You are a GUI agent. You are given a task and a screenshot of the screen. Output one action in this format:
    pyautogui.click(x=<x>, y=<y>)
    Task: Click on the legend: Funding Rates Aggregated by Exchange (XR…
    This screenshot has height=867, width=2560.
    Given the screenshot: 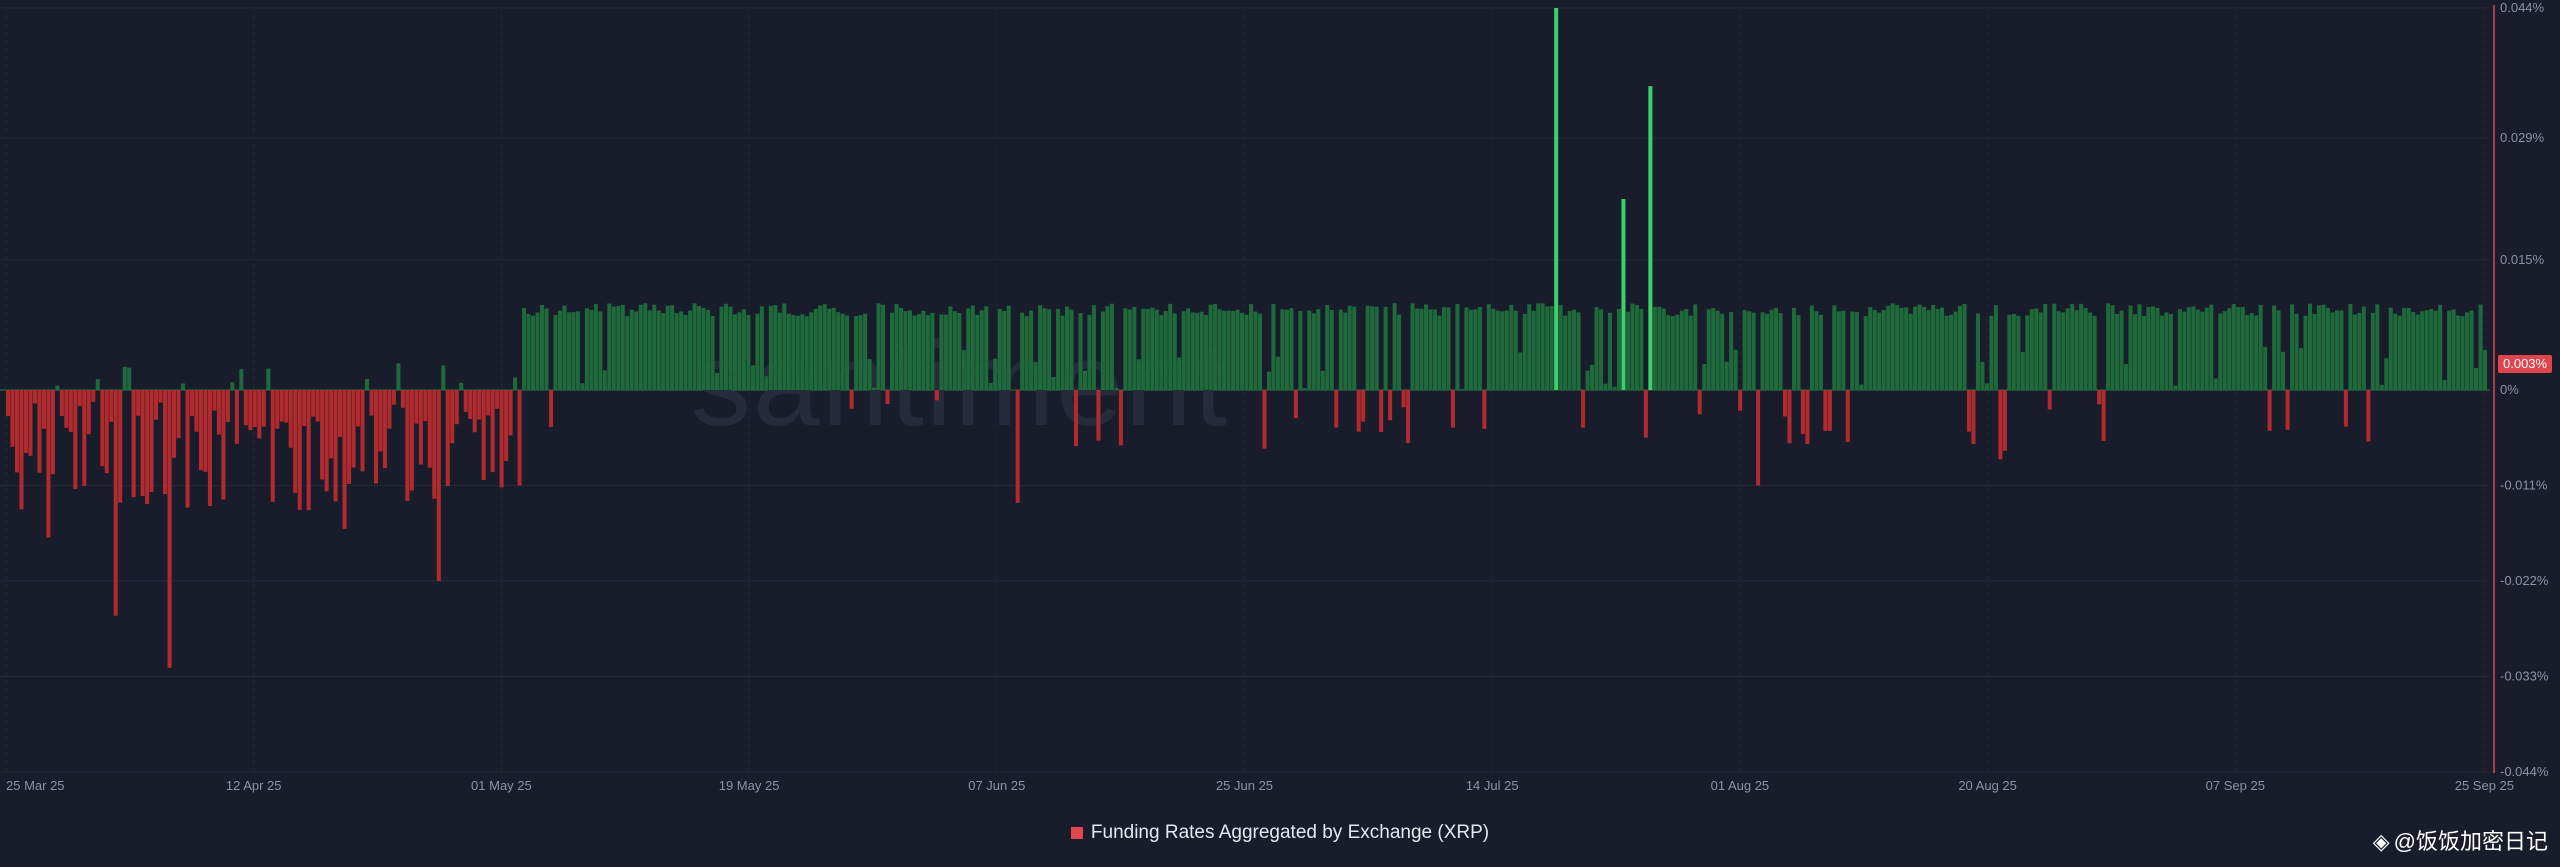 What is the action you would take?
    pyautogui.click(x=1280, y=833)
    